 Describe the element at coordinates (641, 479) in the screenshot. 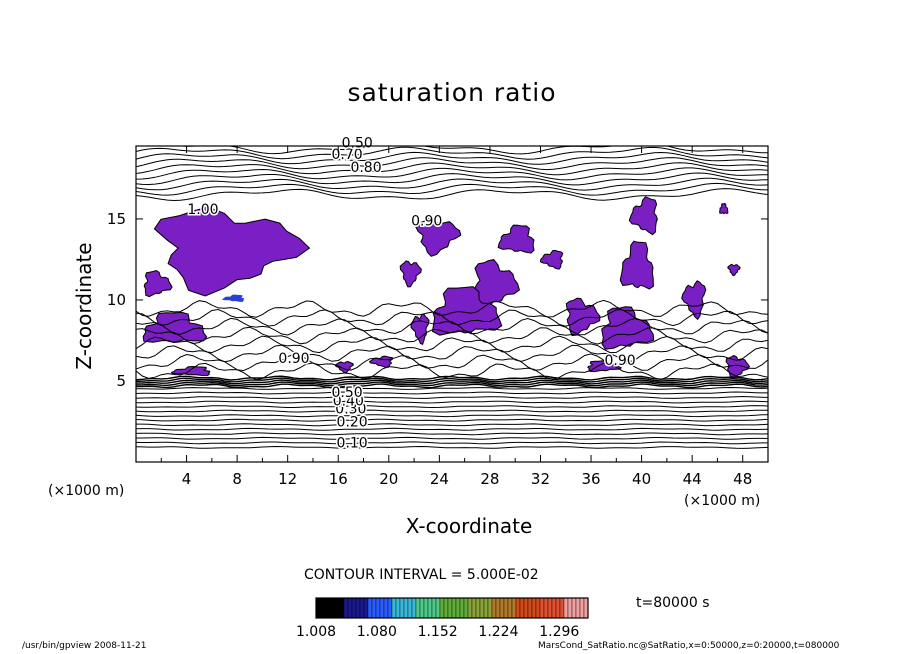

I see `x-tick-label: 40` at that location.